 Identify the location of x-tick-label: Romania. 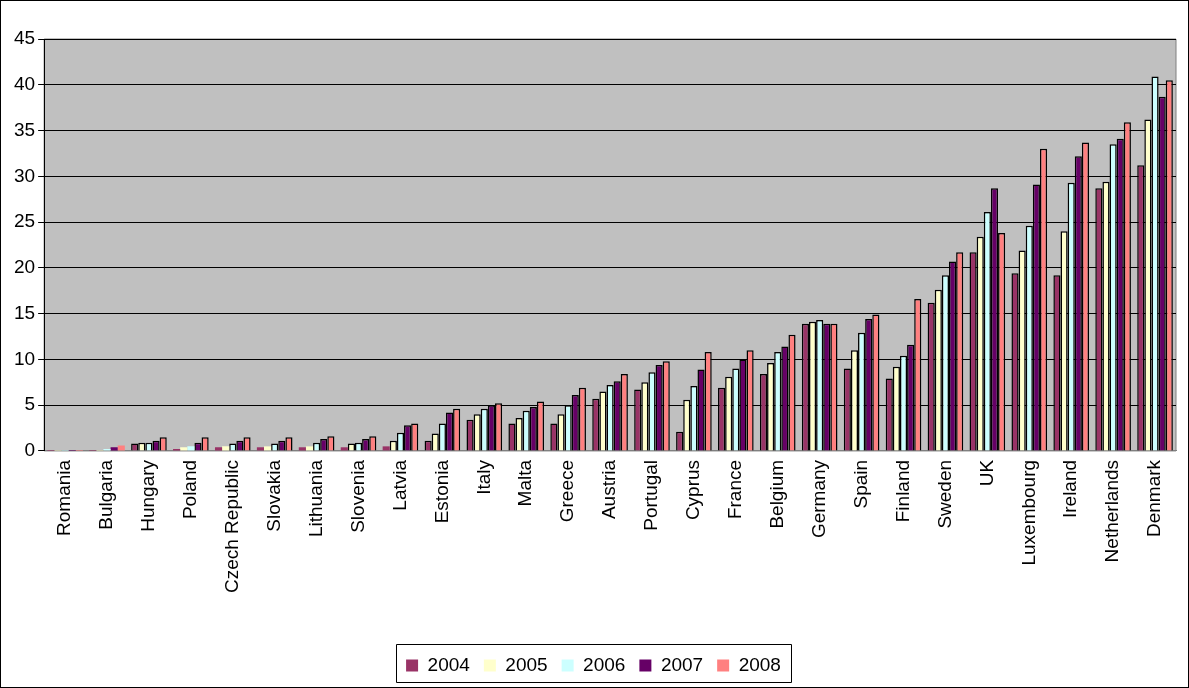
(64, 497).